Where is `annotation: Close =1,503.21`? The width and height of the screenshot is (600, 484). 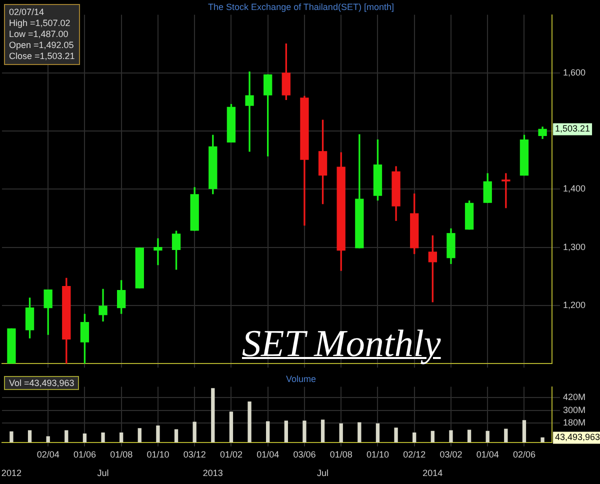 annotation: Close =1,503.21 is located at coordinates (42, 56).